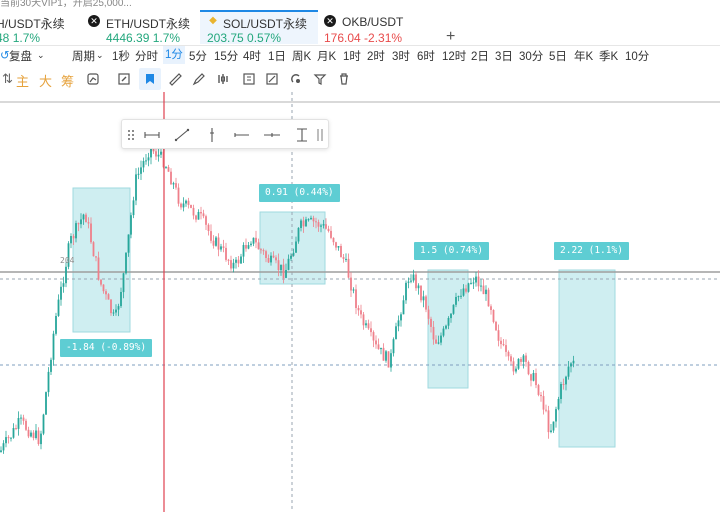  I want to click on tab-change: 0.57%, so click(264, 38).